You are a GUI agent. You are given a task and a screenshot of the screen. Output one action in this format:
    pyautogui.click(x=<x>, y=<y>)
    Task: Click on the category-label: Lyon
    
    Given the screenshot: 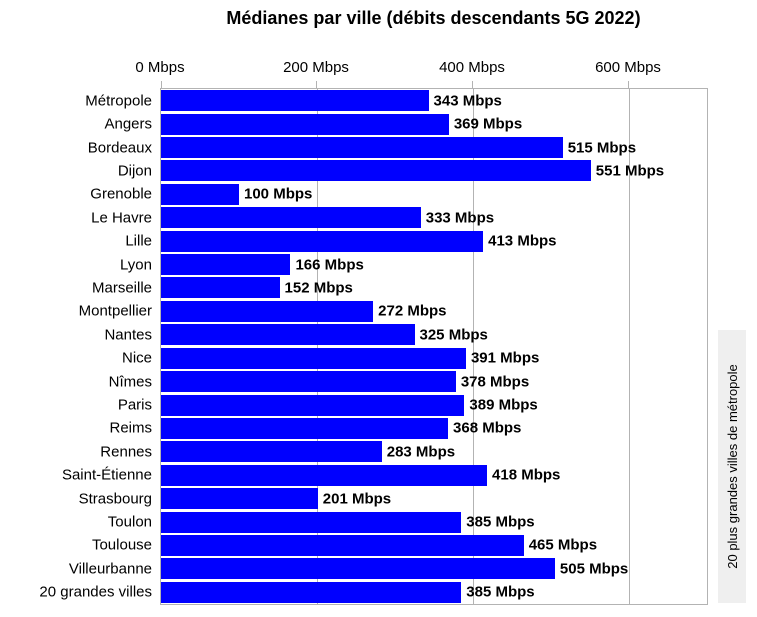 What is the action you would take?
    pyautogui.click(x=136, y=265)
    